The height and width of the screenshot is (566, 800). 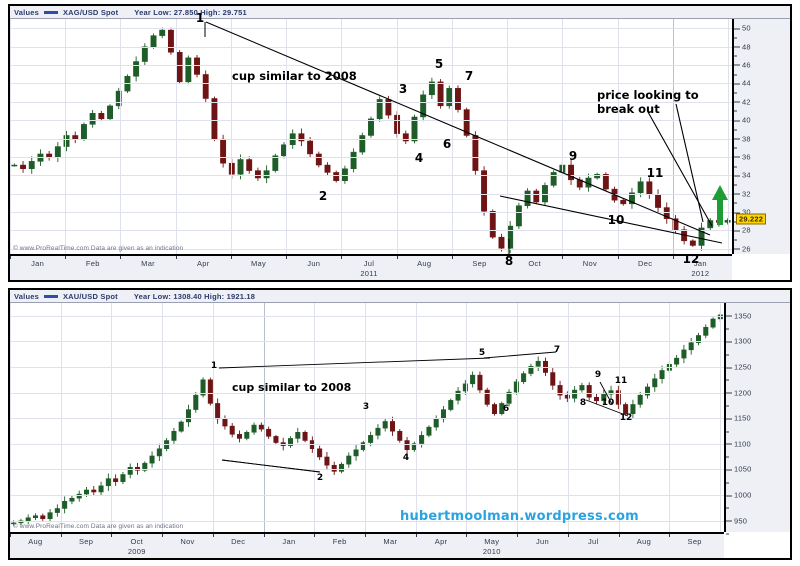 What do you see at coordinates (691, 259) in the screenshot?
I see `wave-label-12: 12` at bounding box center [691, 259].